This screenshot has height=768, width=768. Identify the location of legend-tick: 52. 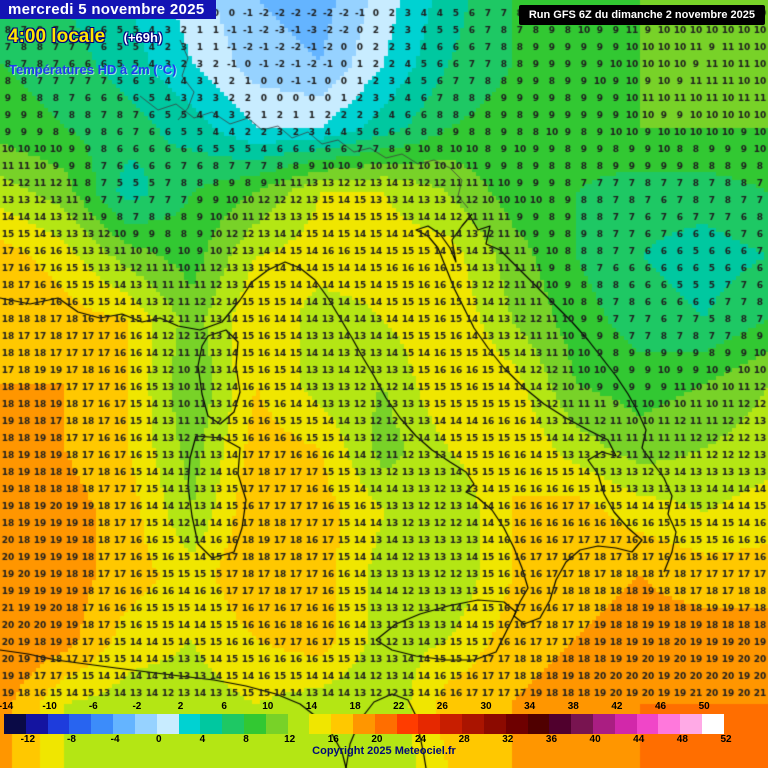
(726, 739).